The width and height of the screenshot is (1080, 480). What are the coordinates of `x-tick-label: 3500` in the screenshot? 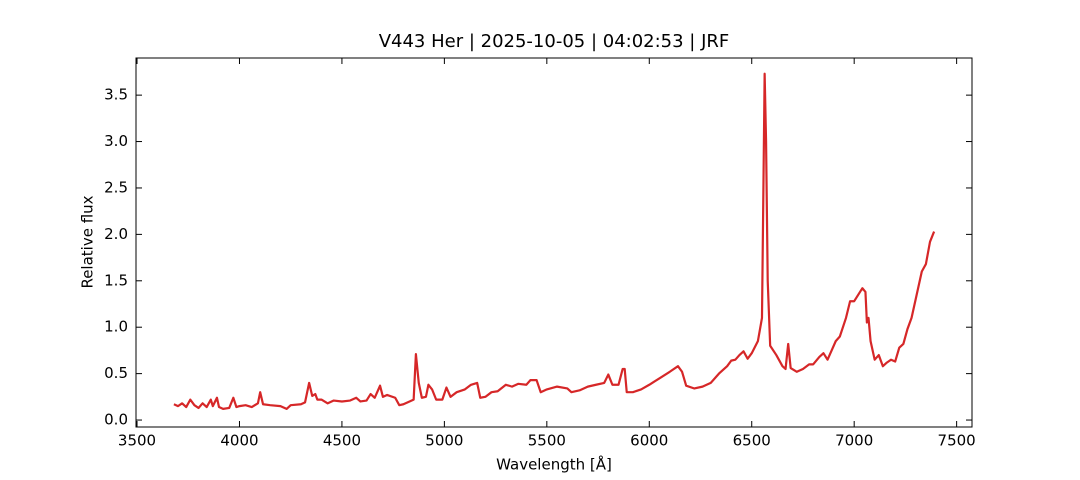 It's located at (137, 441).